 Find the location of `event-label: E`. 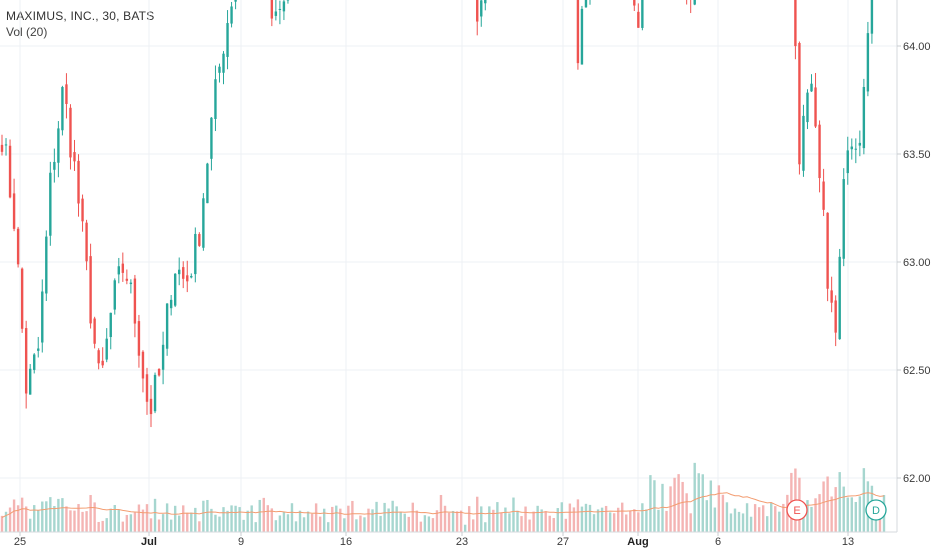

event-label: E is located at coordinates (796, 511).